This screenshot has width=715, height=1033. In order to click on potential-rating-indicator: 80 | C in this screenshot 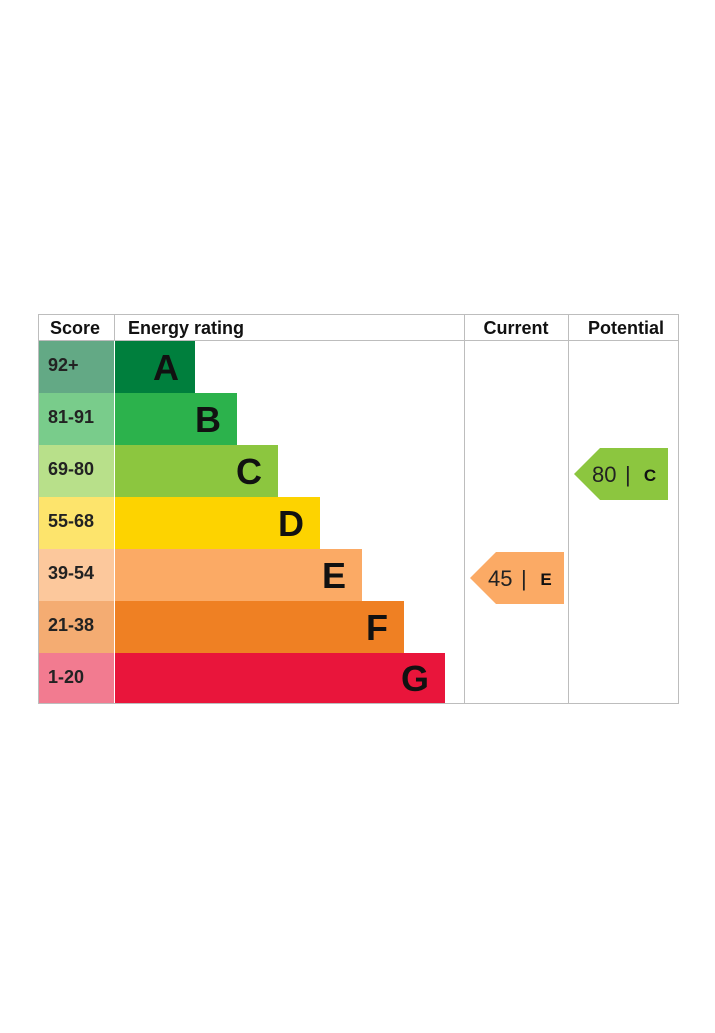, I will do `click(621, 474)`.